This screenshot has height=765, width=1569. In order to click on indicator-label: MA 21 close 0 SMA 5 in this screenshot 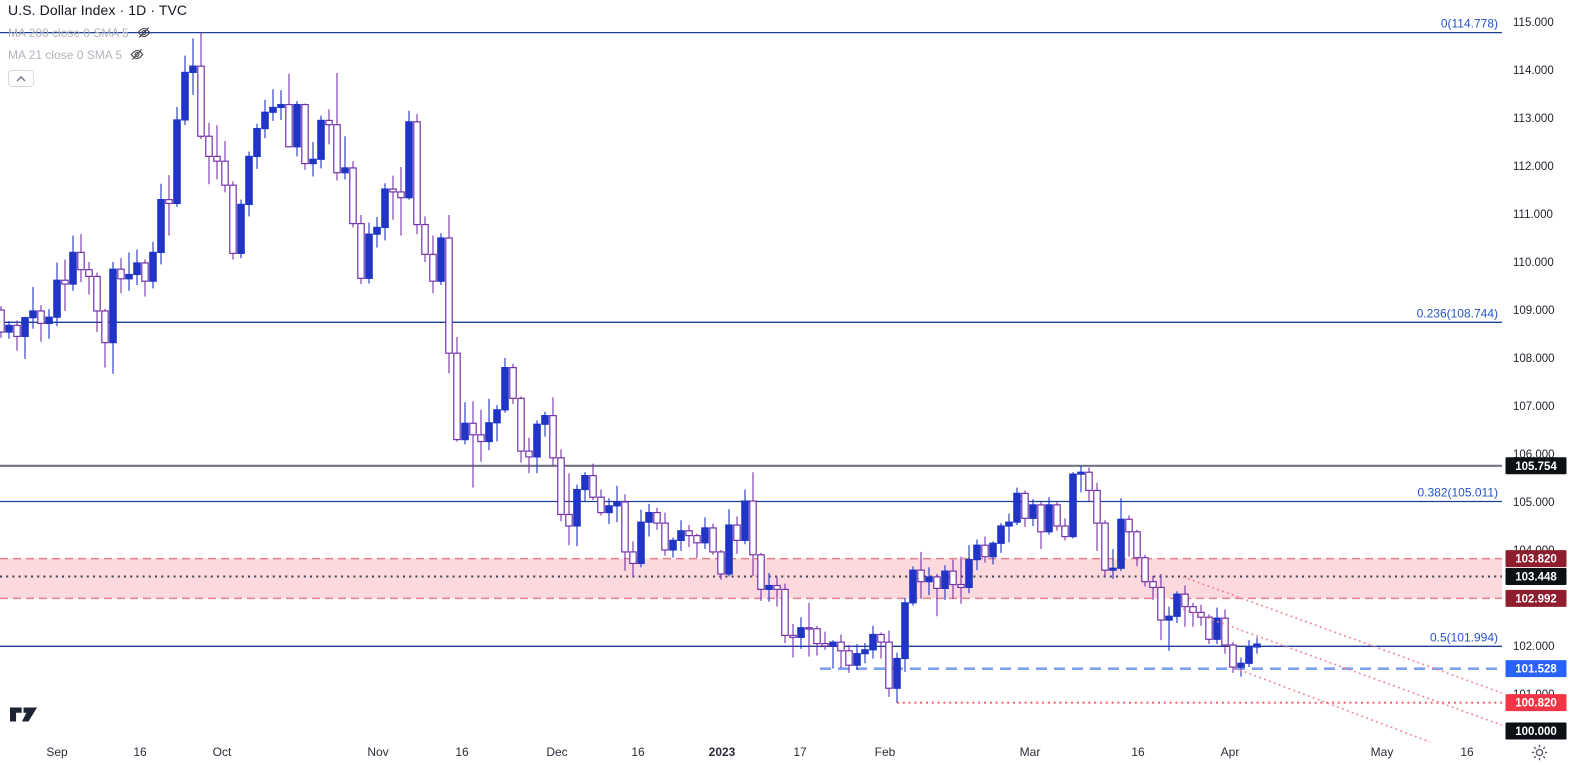, I will do `click(65, 54)`.